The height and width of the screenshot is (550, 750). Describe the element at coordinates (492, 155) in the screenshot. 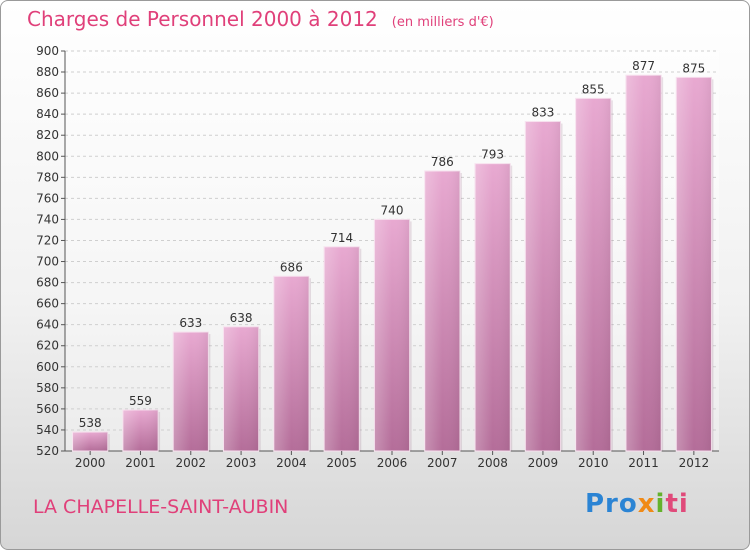

I see `bar-value-label: 793` at that location.